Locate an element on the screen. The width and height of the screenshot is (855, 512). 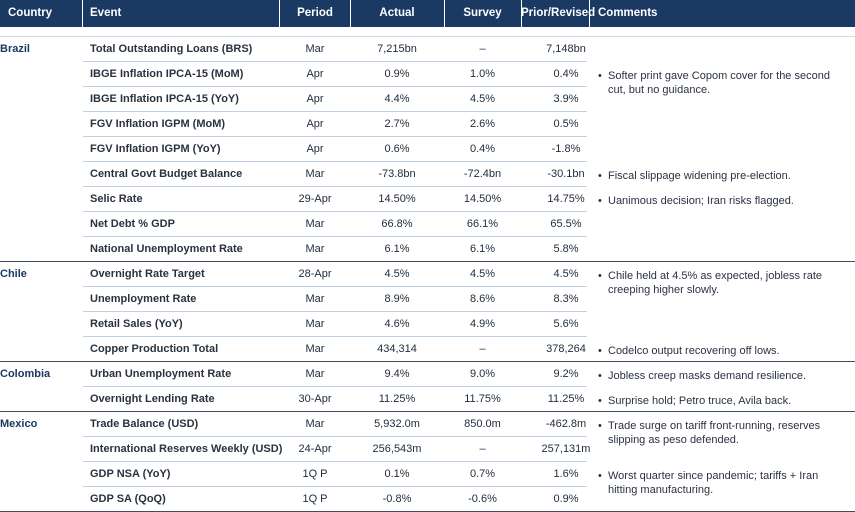
prior-revised-value: 9.2% is located at coordinates (566, 374).